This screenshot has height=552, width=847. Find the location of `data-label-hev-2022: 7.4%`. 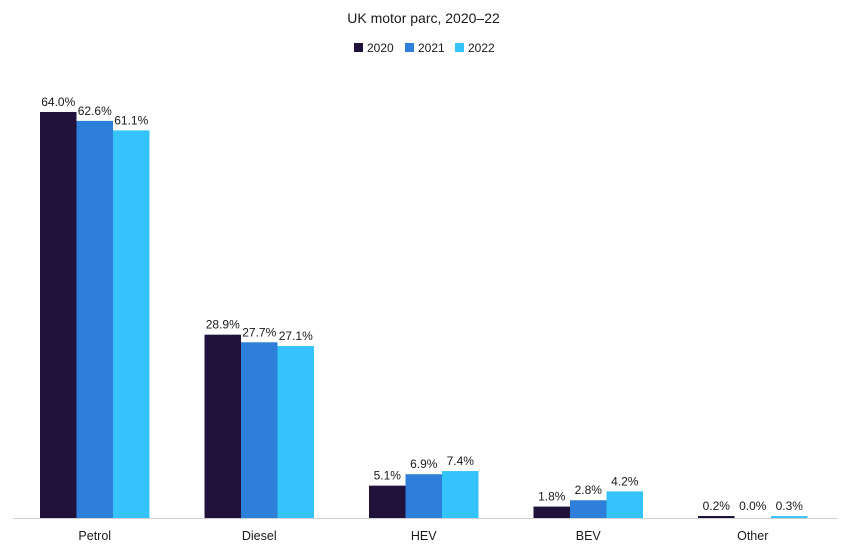

data-label-hev-2022: 7.4% is located at coordinates (461, 461).